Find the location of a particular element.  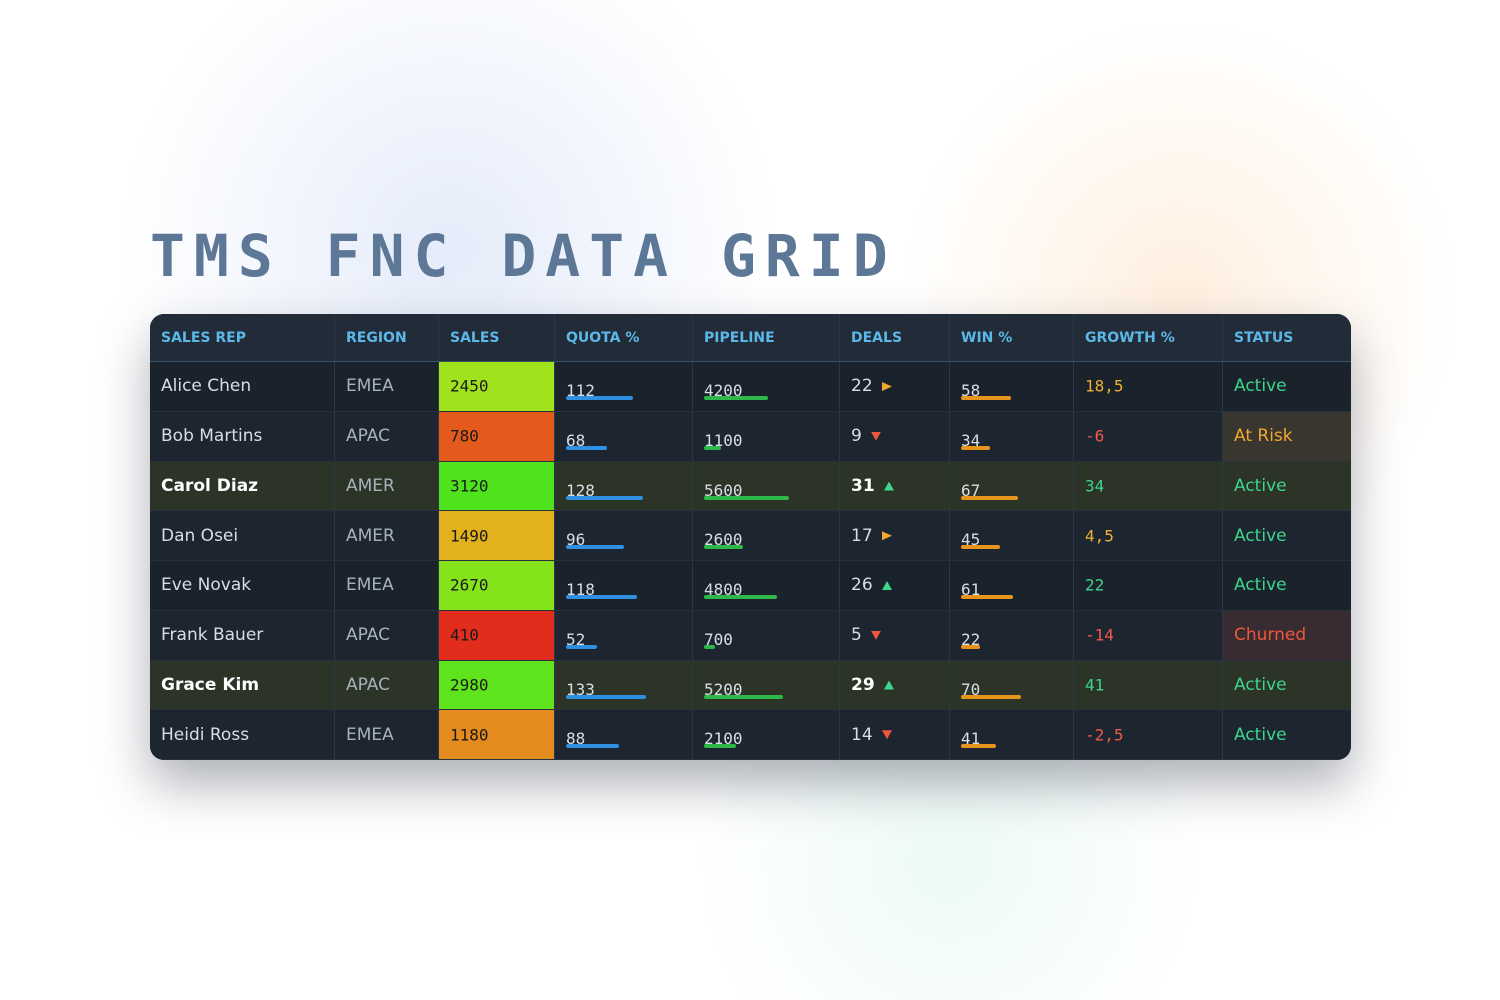

header-cell: GROWTH % is located at coordinates (1148, 337).